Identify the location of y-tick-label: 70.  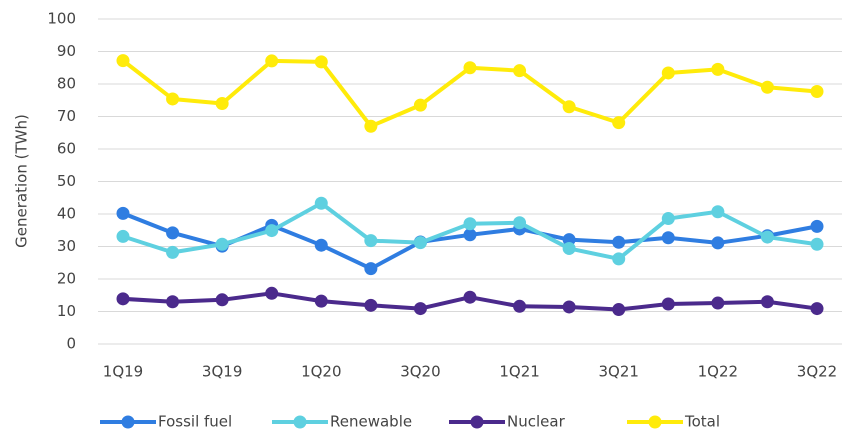
(66, 116).